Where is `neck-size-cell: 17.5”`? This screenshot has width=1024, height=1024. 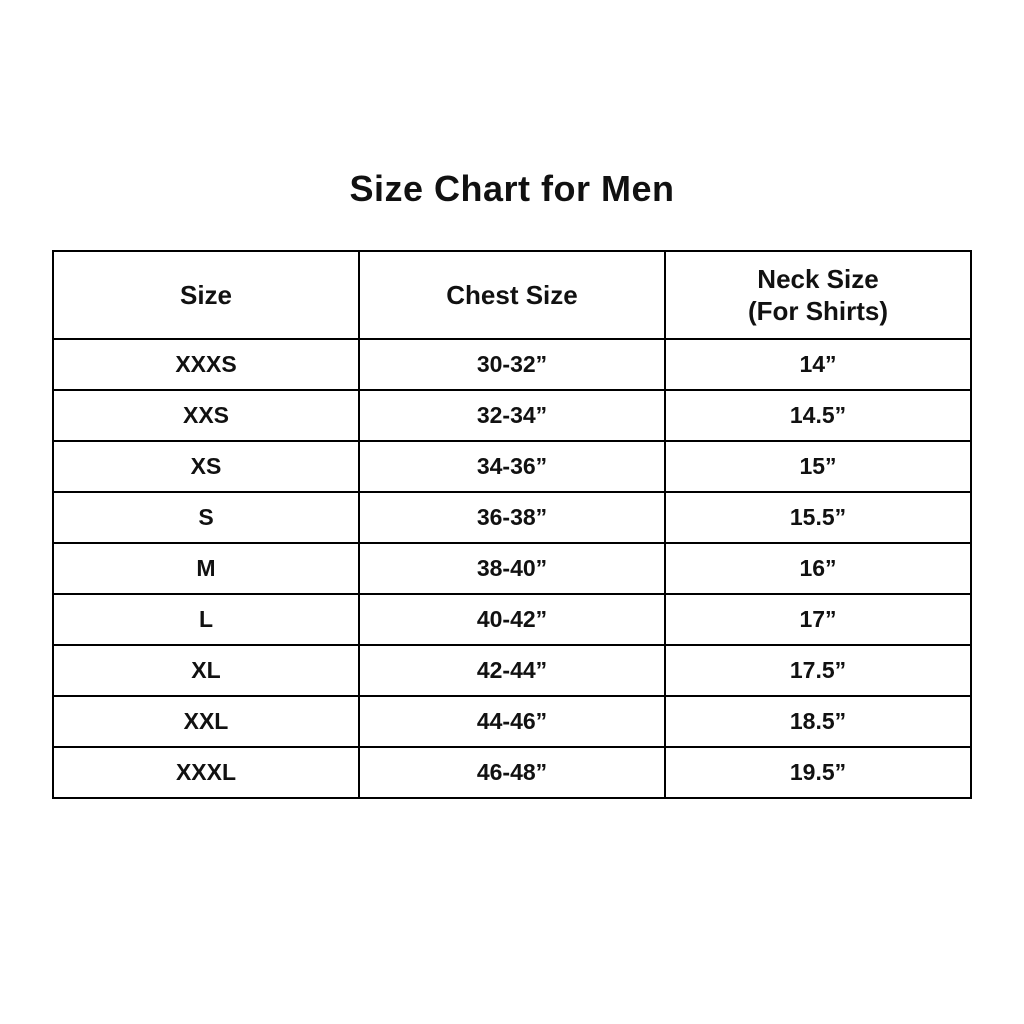
neck-size-cell: 17.5” is located at coordinates (818, 670).